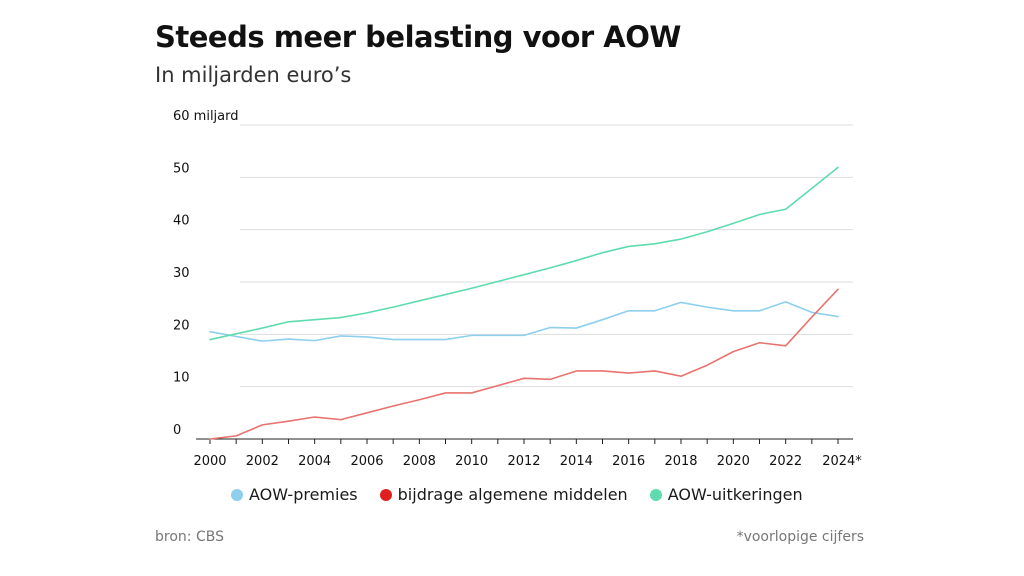  What do you see at coordinates (253, 75) in the screenshot?
I see `chart-subtitle: In miljarden euro’s` at bounding box center [253, 75].